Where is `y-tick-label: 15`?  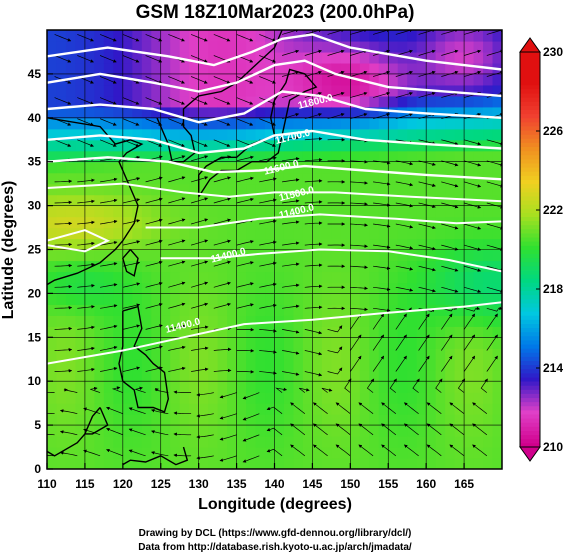 y-tick-label: 15 is located at coordinates (35, 337).